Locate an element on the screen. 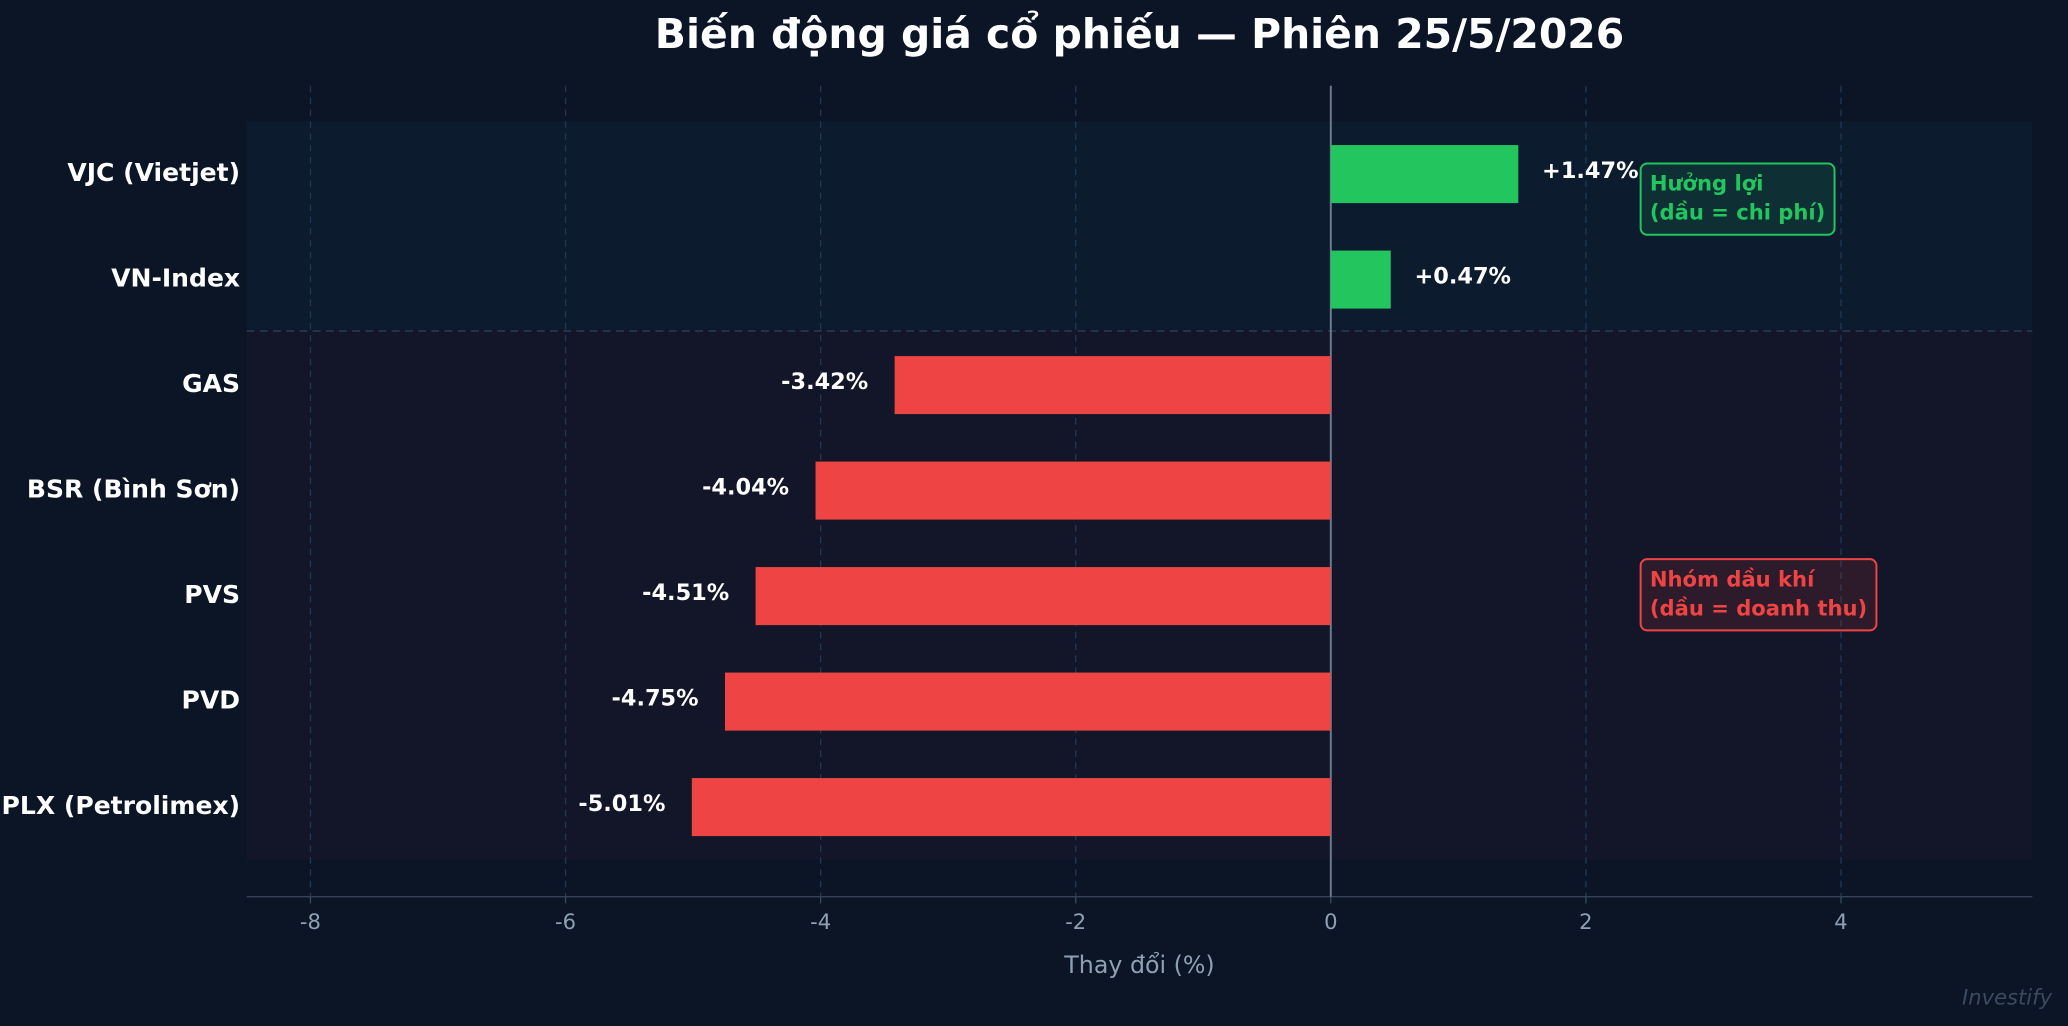  value-label: -4.75% is located at coordinates (655, 698).